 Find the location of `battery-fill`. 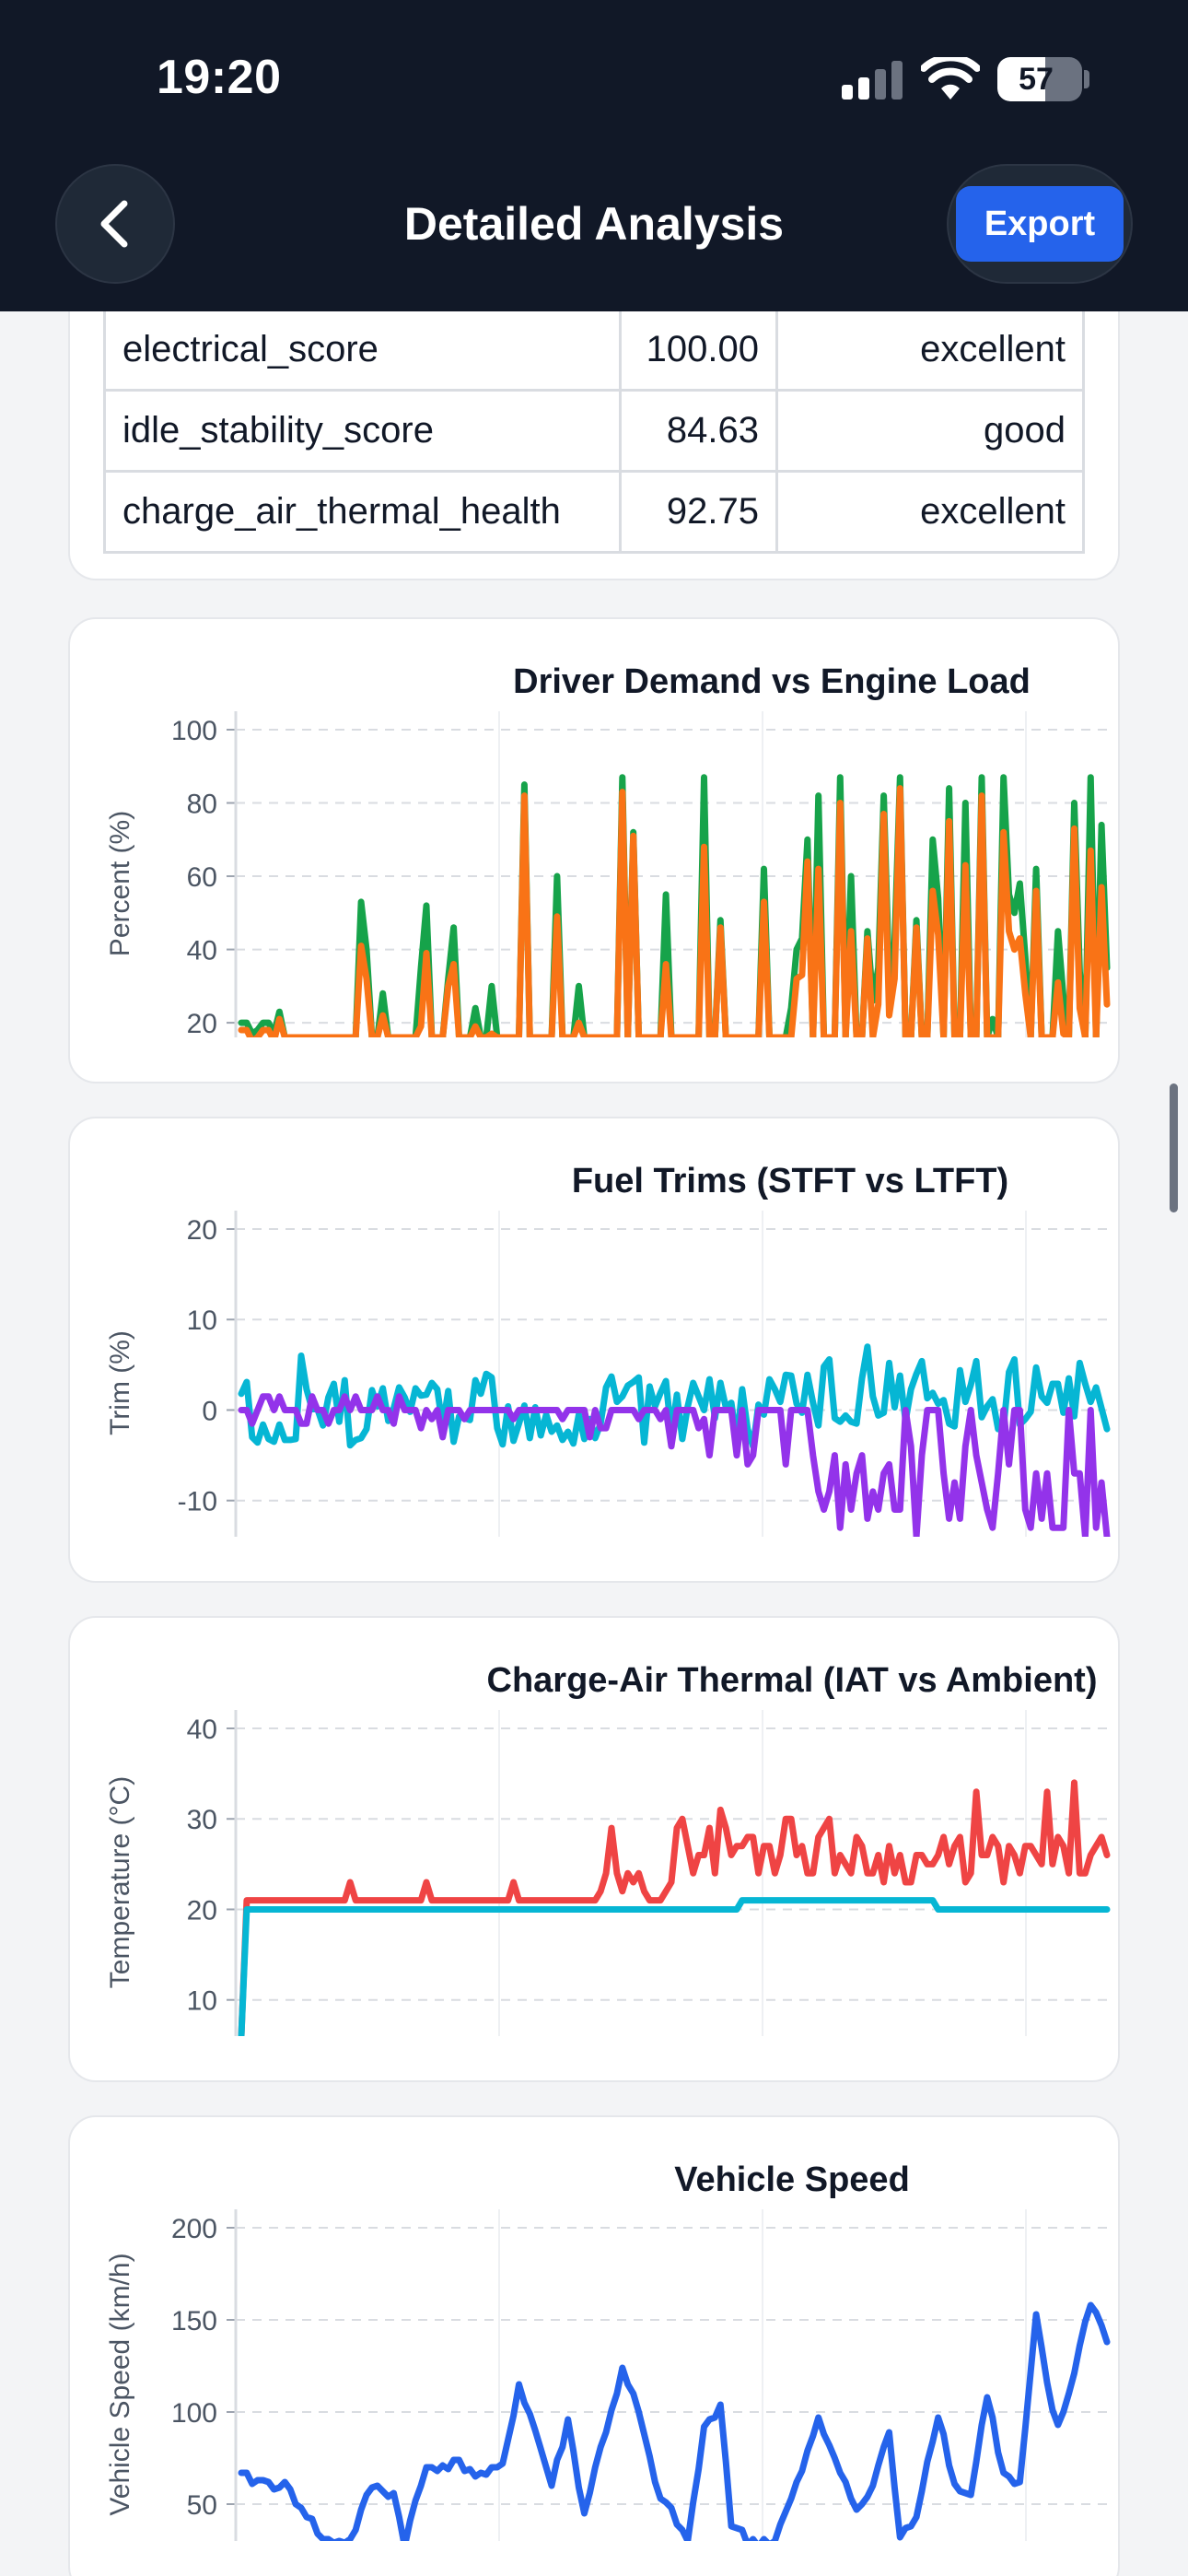

battery-fill is located at coordinates (1021, 79).